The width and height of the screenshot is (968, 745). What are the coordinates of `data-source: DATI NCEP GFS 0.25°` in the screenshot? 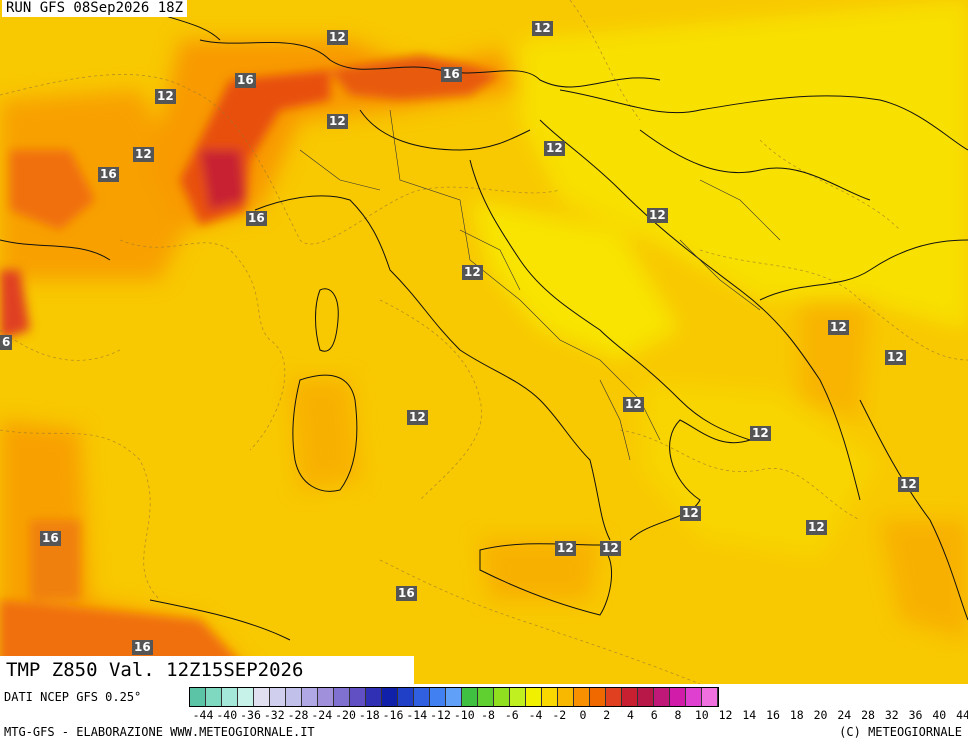 It's located at (73, 697).